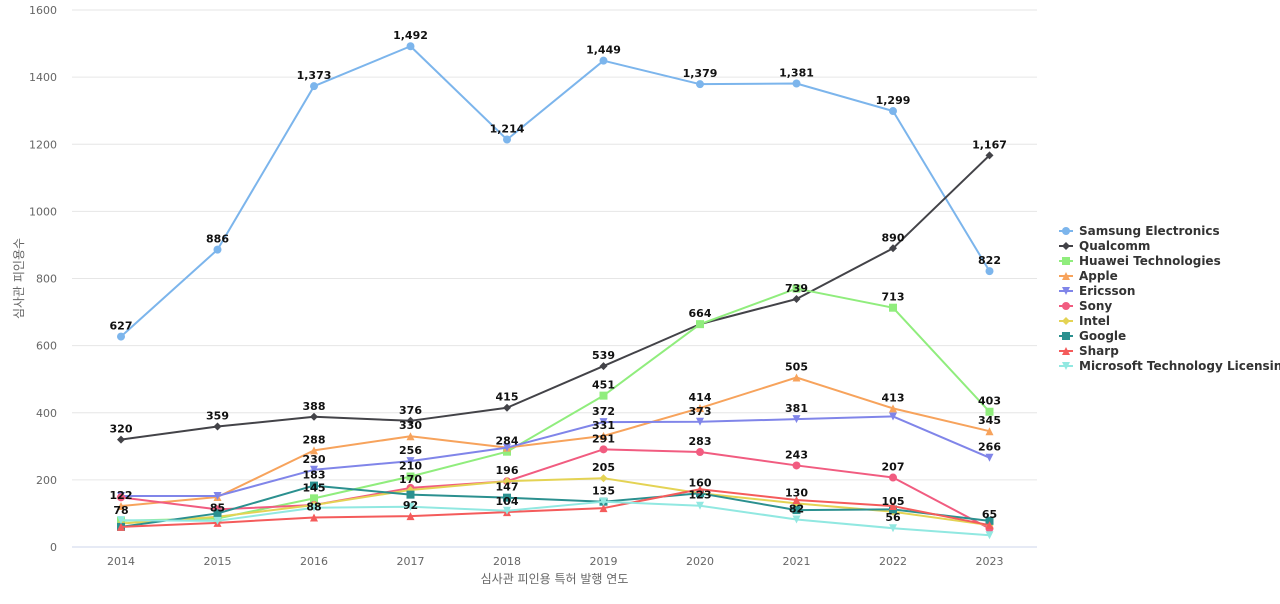 Image resolution: width=1280 pixels, height=604 pixels. What do you see at coordinates (218, 561) in the screenshot?
I see `x-tick-label: 2015` at bounding box center [218, 561].